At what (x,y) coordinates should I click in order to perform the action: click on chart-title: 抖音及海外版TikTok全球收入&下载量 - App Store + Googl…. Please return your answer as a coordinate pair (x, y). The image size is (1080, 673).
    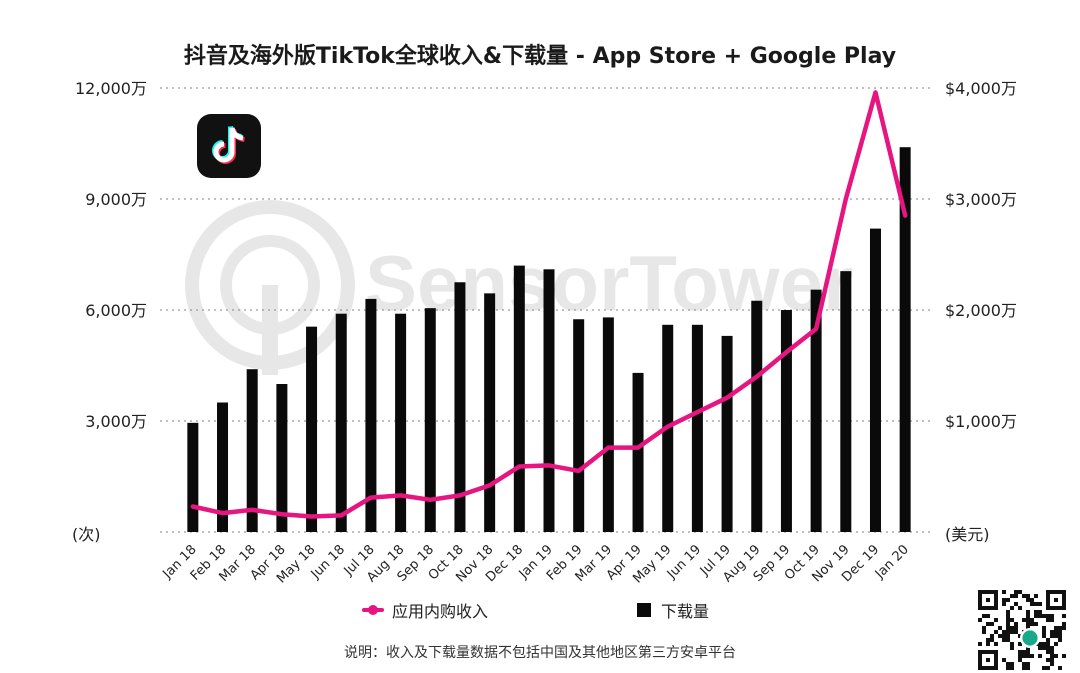
    Looking at the image, I should click on (540, 56).